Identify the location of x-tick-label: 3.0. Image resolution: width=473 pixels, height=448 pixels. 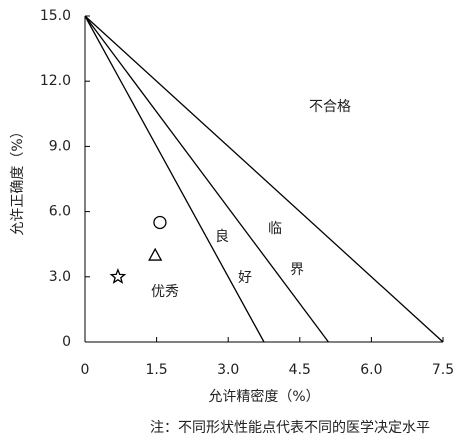
(228, 370).